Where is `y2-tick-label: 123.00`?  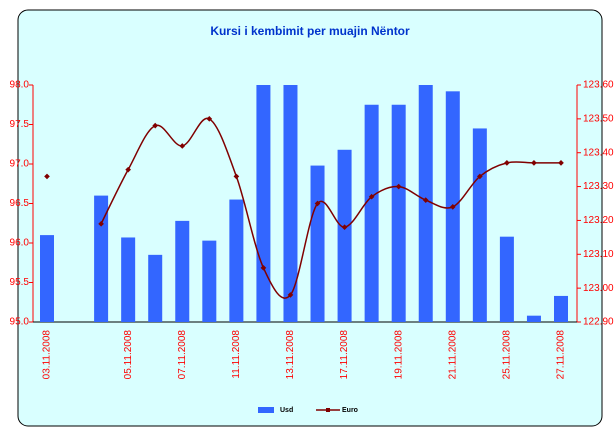
y2-tick-label: 123.00 is located at coordinates (598, 288).